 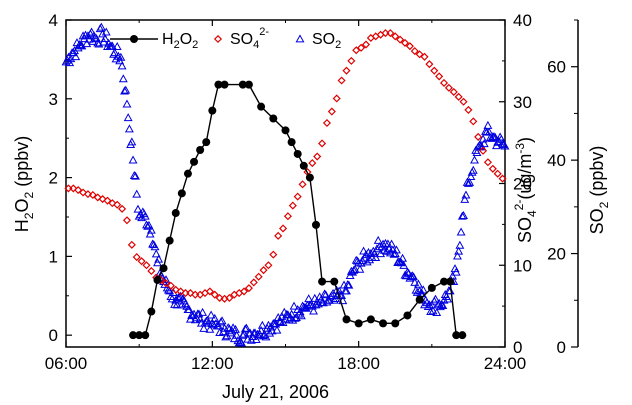 I want to click on so4-tick-label: 10, so click(x=522, y=265).